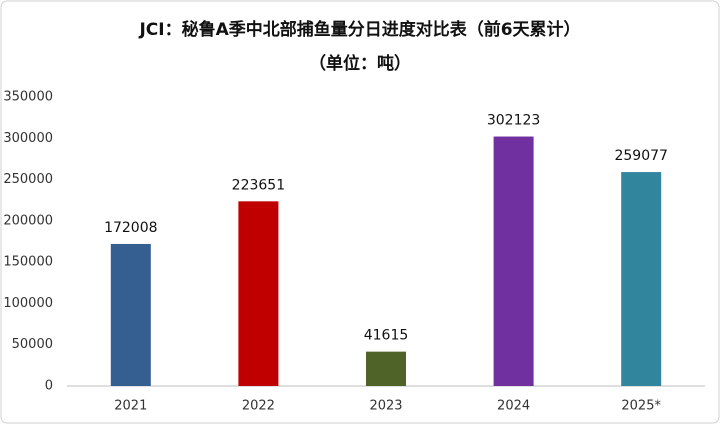 Image resolution: width=720 pixels, height=424 pixels. What do you see at coordinates (130, 228) in the screenshot?
I see `value-label: 172008` at bounding box center [130, 228].